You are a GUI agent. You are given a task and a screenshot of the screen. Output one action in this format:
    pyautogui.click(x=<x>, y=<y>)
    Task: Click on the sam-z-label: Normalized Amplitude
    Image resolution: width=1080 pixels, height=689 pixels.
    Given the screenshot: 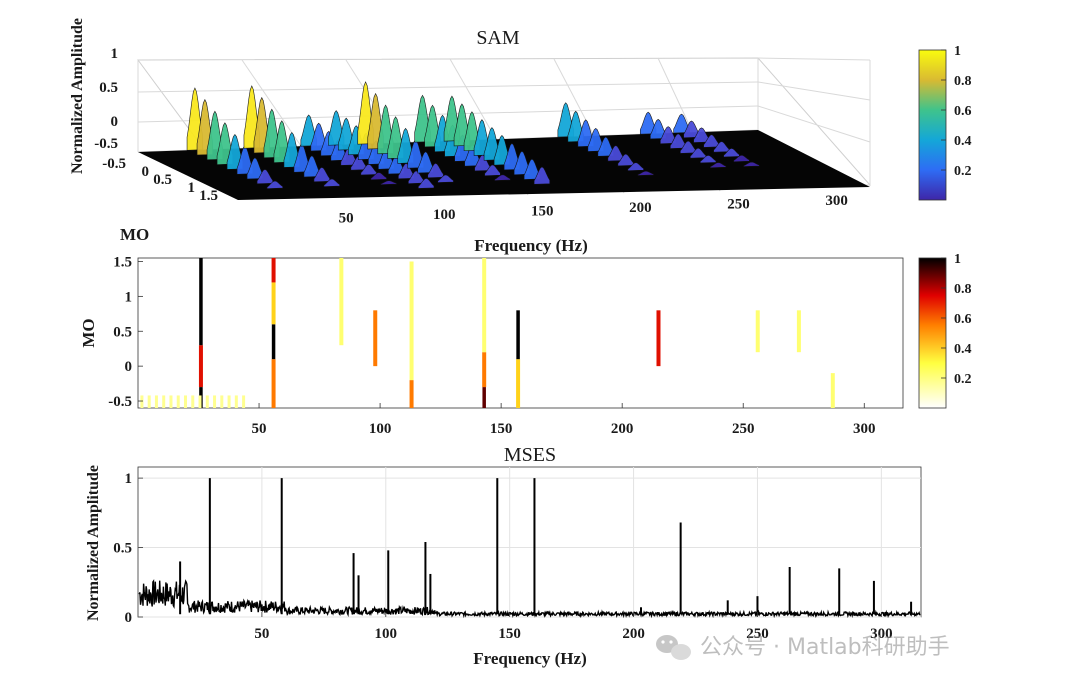 What is the action you would take?
    pyautogui.click(x=77, y=96)
    